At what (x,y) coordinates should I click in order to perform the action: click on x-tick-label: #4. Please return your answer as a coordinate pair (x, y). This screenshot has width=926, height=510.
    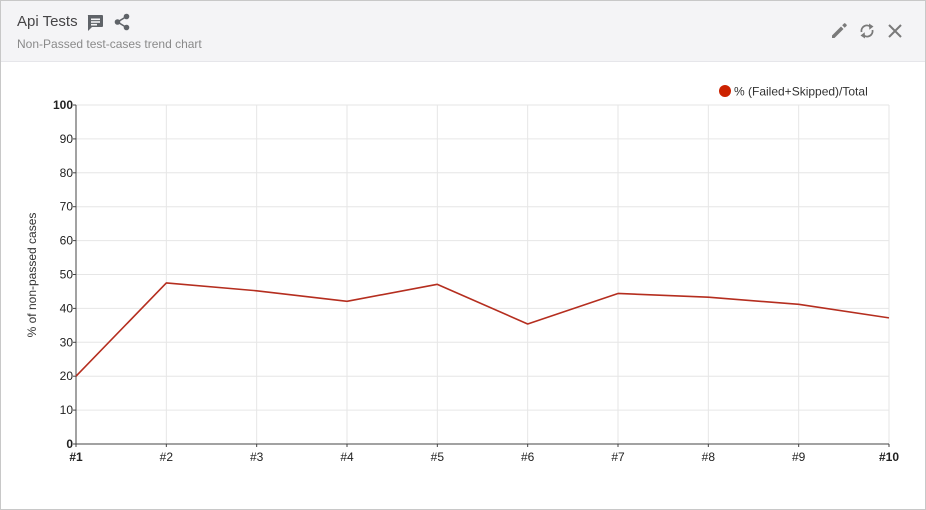
    Looking at the image, I should click on (347, 457).